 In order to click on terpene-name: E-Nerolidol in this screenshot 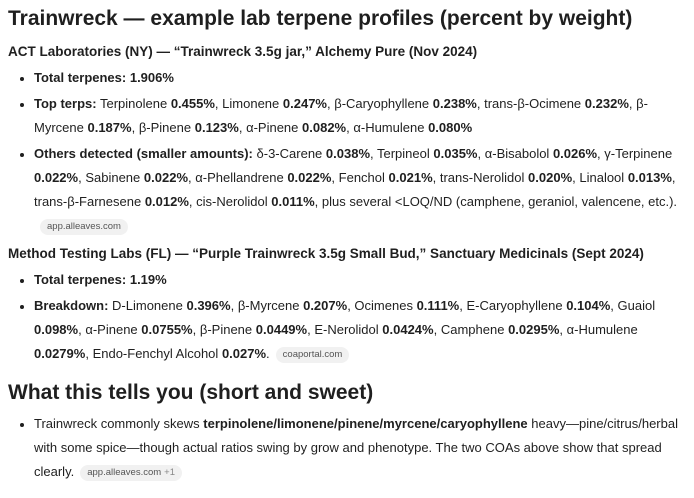, I will do `click(346, 329)`.